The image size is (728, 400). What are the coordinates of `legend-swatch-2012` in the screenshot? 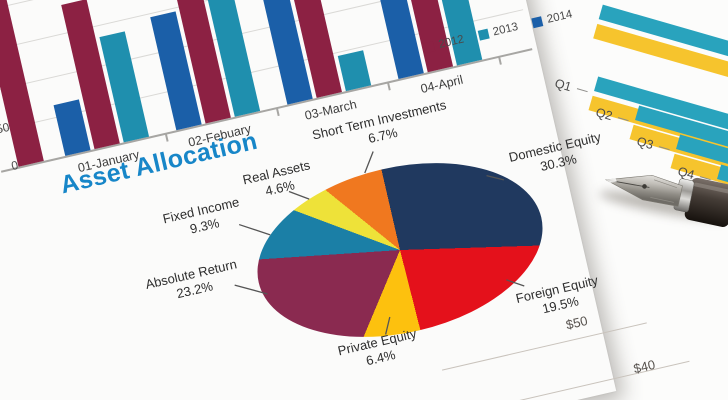 It's located at (429, 47).